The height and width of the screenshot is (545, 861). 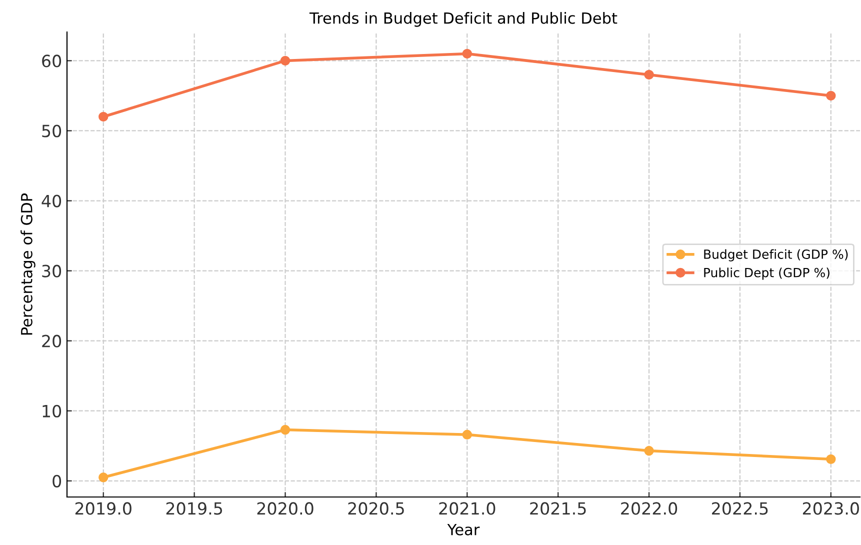 I want to click on y-tick-label: 60, so click(x=52, y=61).